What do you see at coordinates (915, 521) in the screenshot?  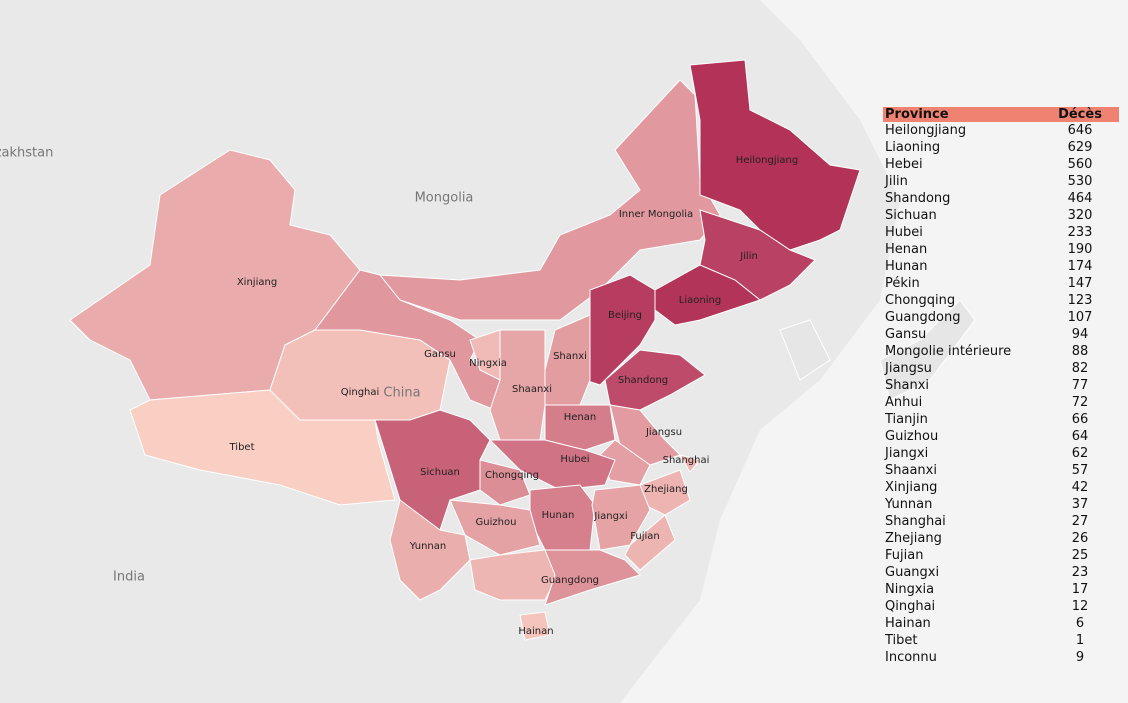 I see `province-cell: Shanghai` at bounding box center [915, 521].